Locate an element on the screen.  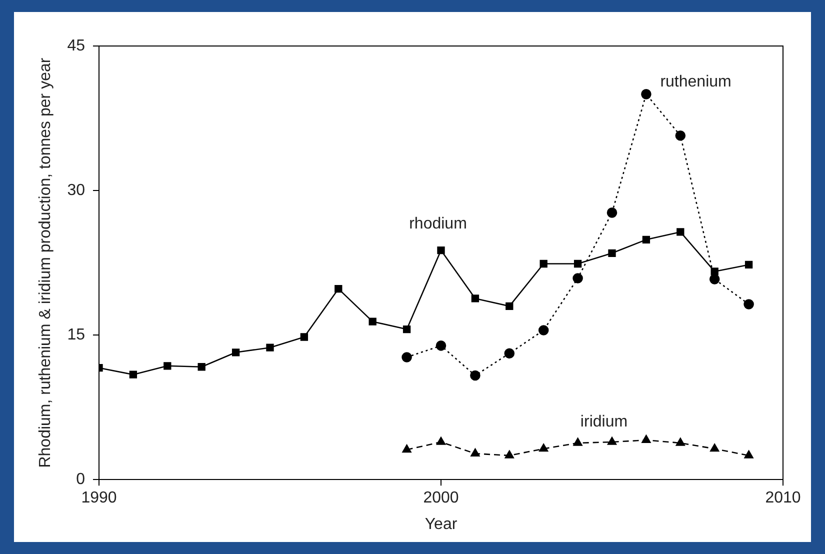
y-tick-label: 30 is located at coordinates (76, 190).